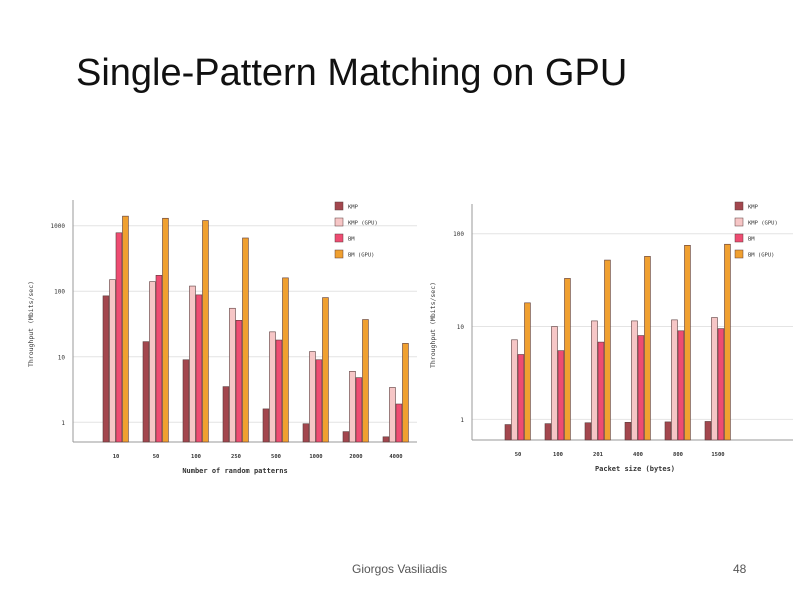 This screenshot has height=595, width=794. I want to click on x-tick-label: 10, so click(116, 457).